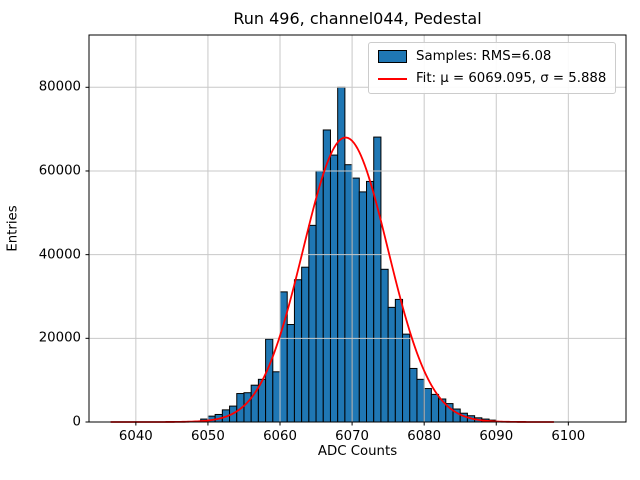 The height and width of the screenshot is (480, 640). What do you see at coordinates (424, 436) in the screenshot?
I see `x-tick-label: 6080` at bounding box center [424, 436].